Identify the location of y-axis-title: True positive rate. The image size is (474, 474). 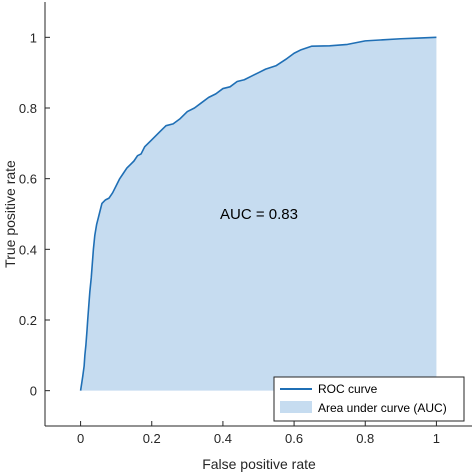
(10, 214).